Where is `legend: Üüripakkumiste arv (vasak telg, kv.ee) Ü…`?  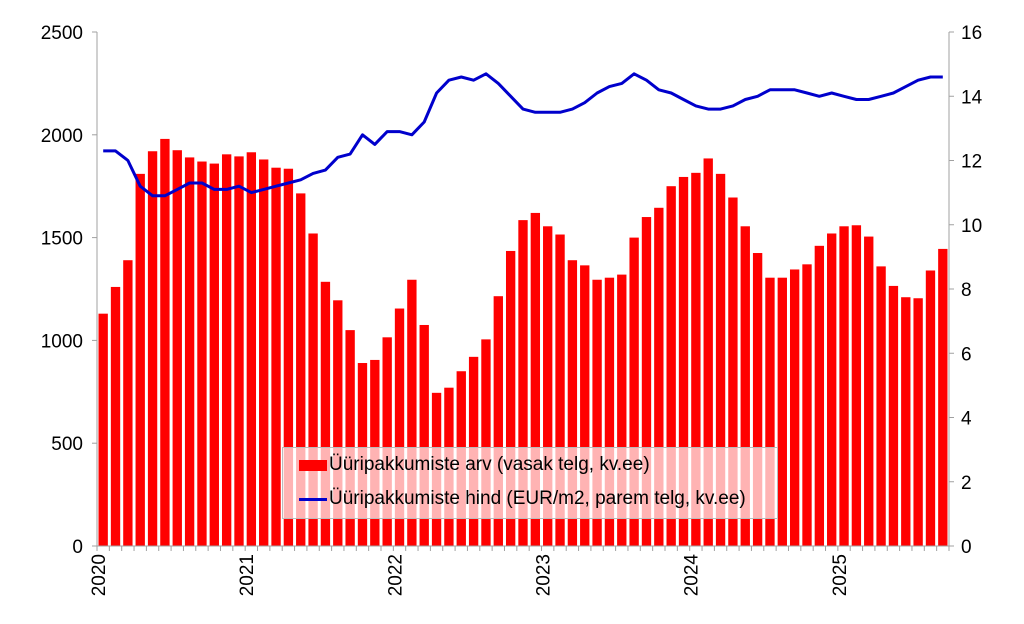 legend: Üüripakkumiste arv (vasak telg, kv.ee) Ü… is located at coordinates (530, 483).